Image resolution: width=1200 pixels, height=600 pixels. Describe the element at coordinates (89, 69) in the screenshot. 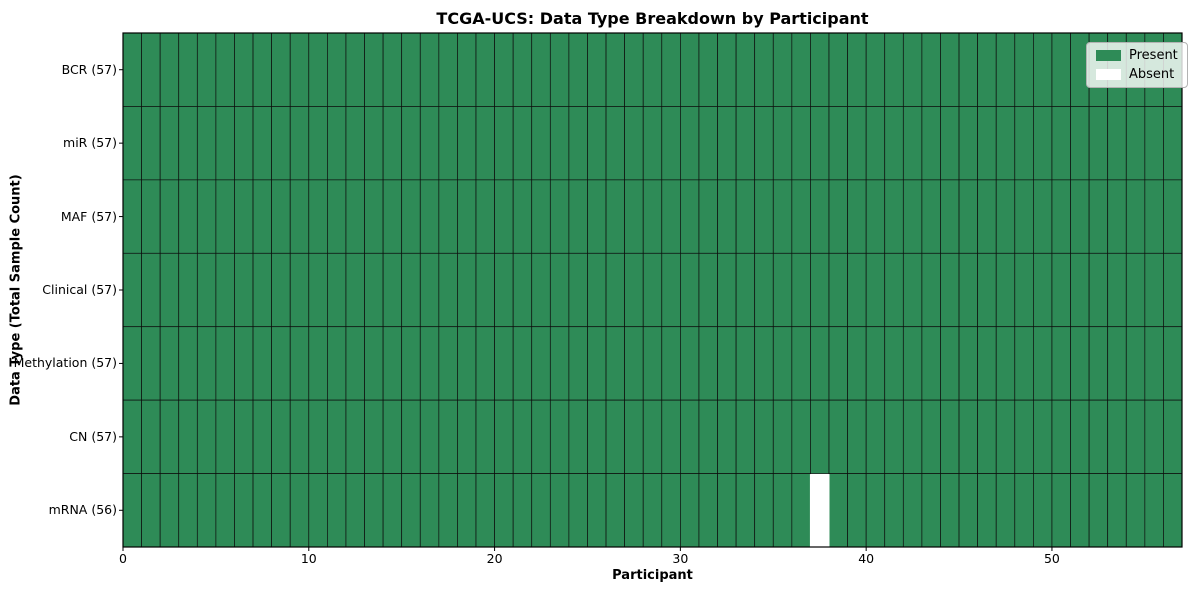

I see `y-tick-label: BCR (57)` at that location.